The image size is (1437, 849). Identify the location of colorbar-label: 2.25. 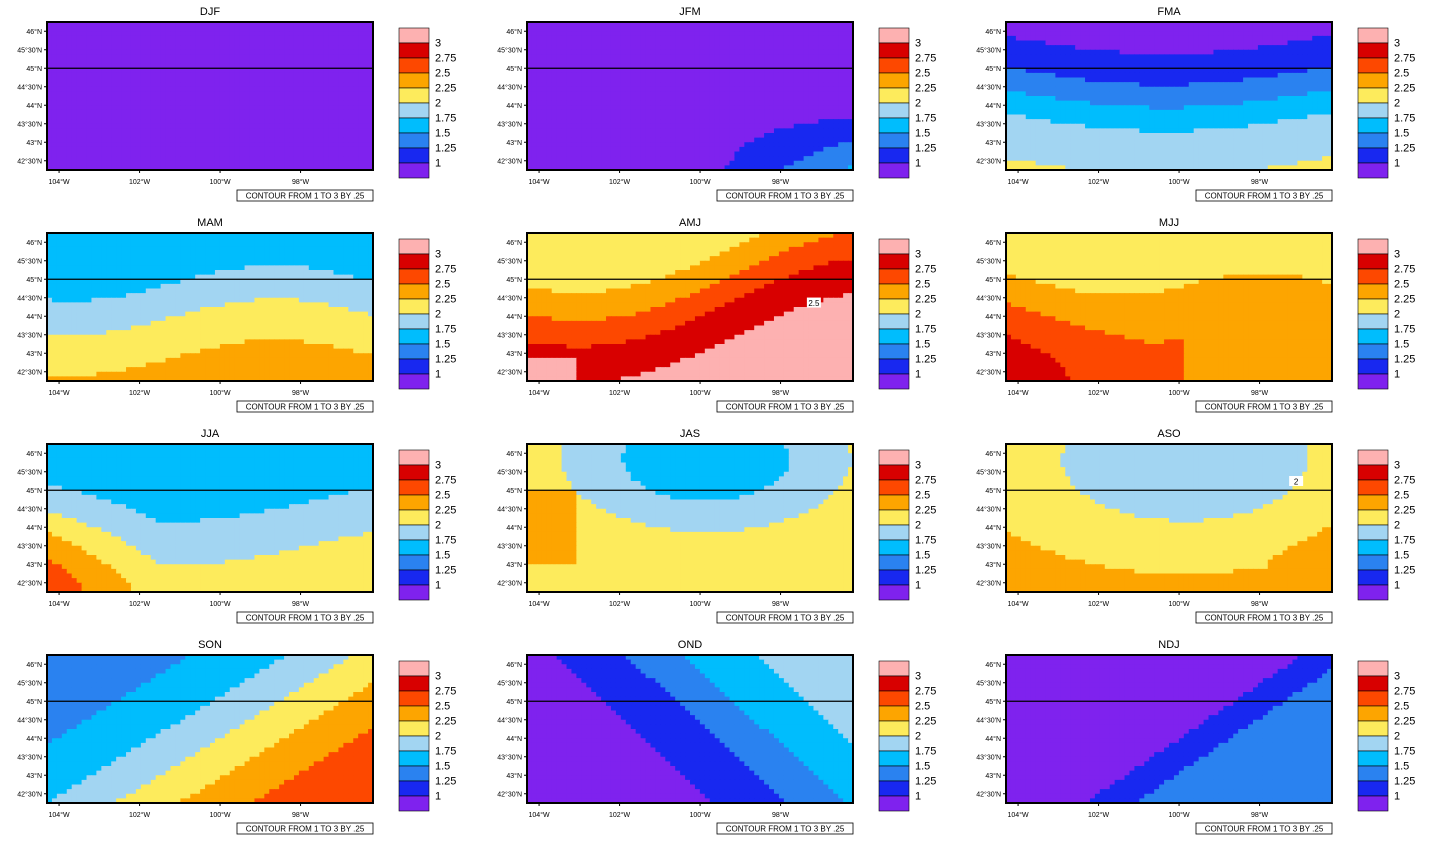
(445, 89).